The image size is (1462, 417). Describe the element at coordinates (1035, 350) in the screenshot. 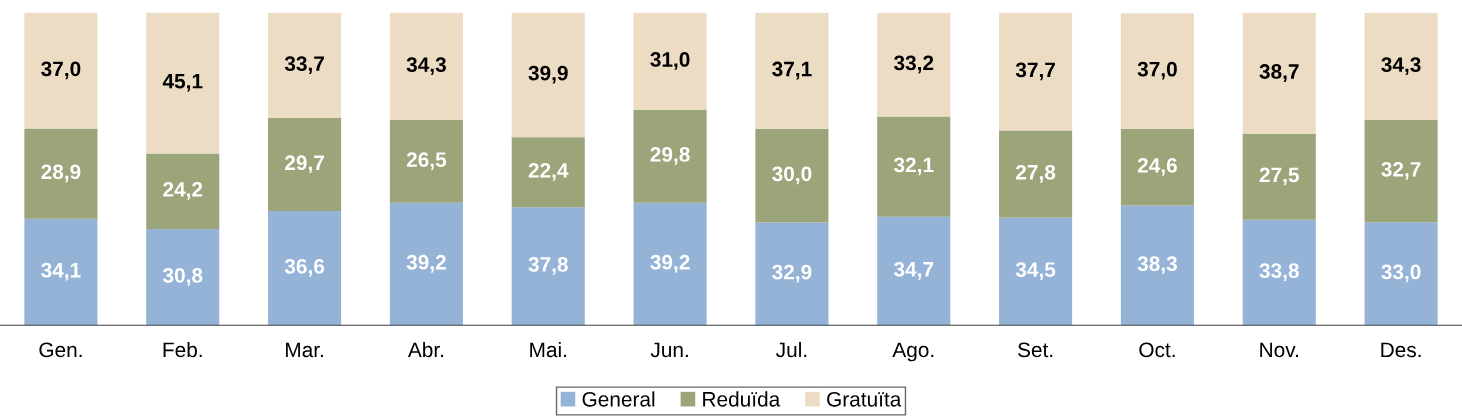

I see `x-tick-label: Set.` at that location.